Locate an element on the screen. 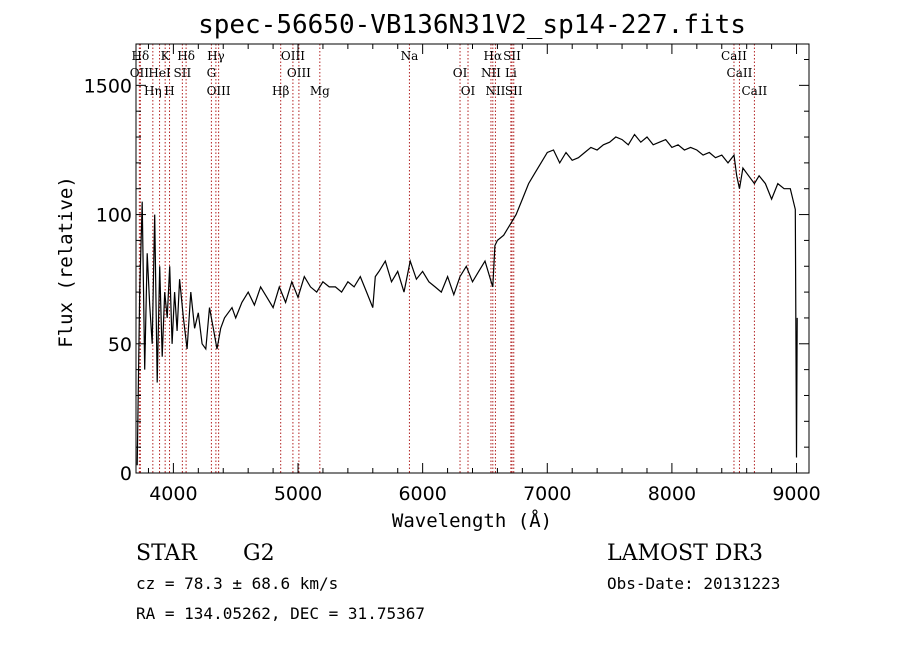  x-tick-label: 5000 is located at coordinates (298, 494).